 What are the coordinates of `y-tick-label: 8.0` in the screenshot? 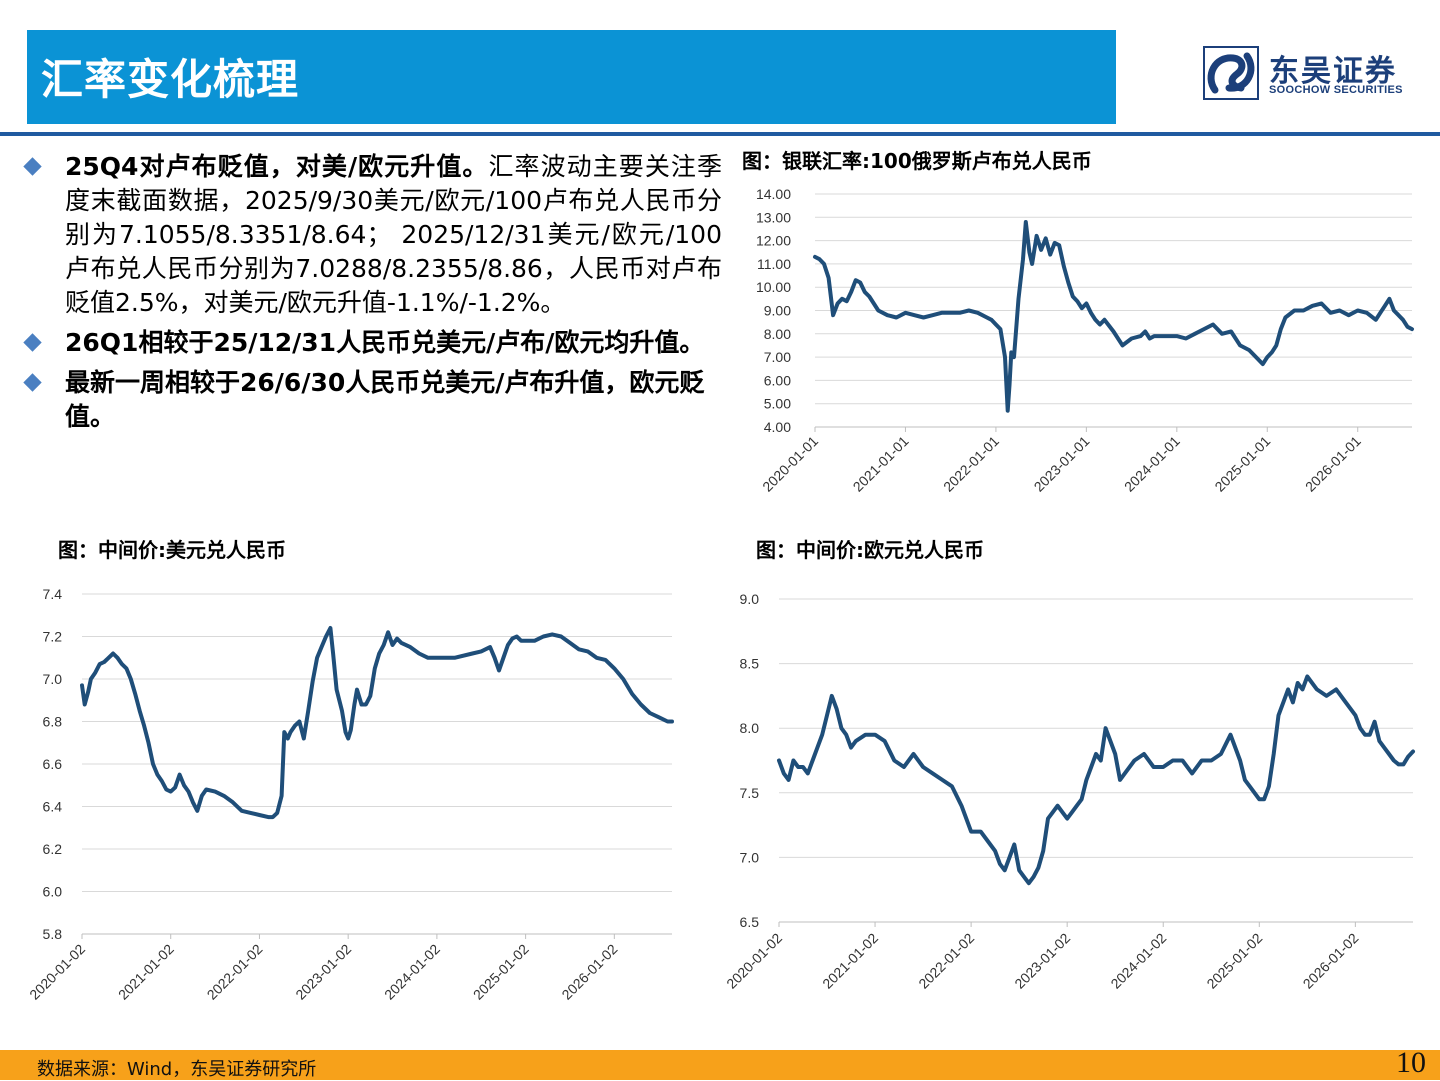 It's located at (750, 728).